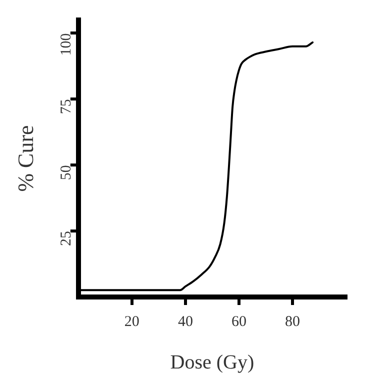  What do you see at coordinates (212, 362) in the screenshot?
I see `x-axis-title: Dose (Gy)` at bounding box center [212, 362].